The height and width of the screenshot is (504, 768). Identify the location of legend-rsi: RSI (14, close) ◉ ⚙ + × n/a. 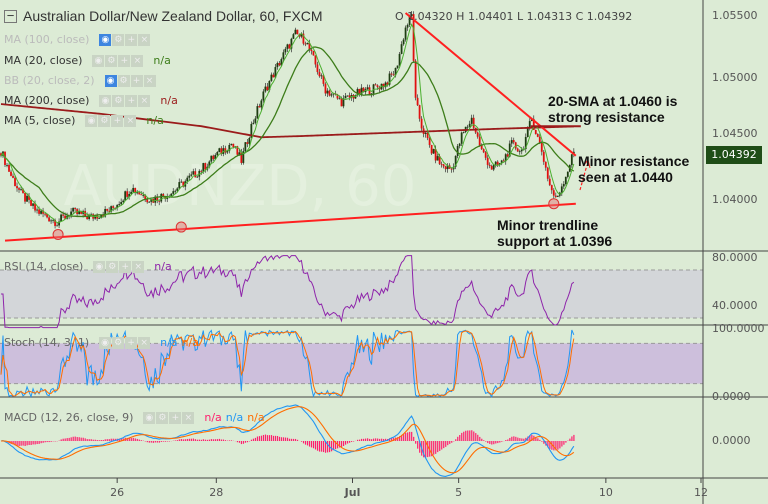
(88, 266).